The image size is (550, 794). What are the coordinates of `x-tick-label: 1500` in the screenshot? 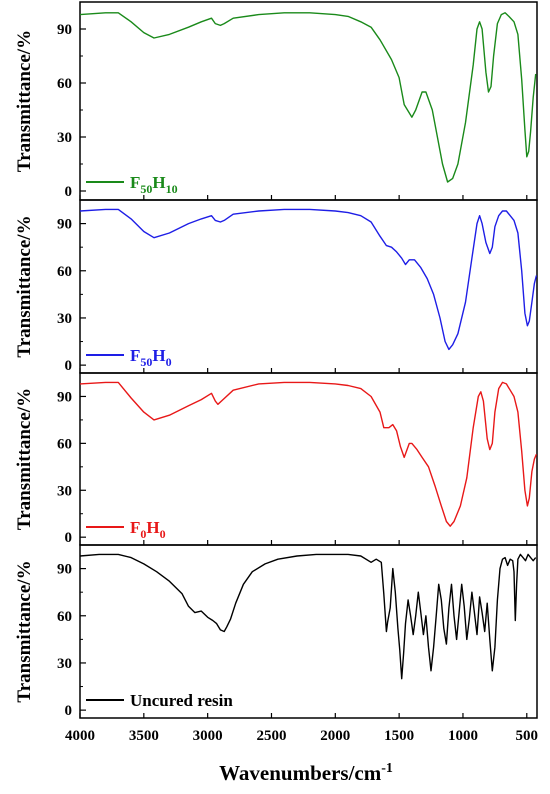 It's located at (399, 736).